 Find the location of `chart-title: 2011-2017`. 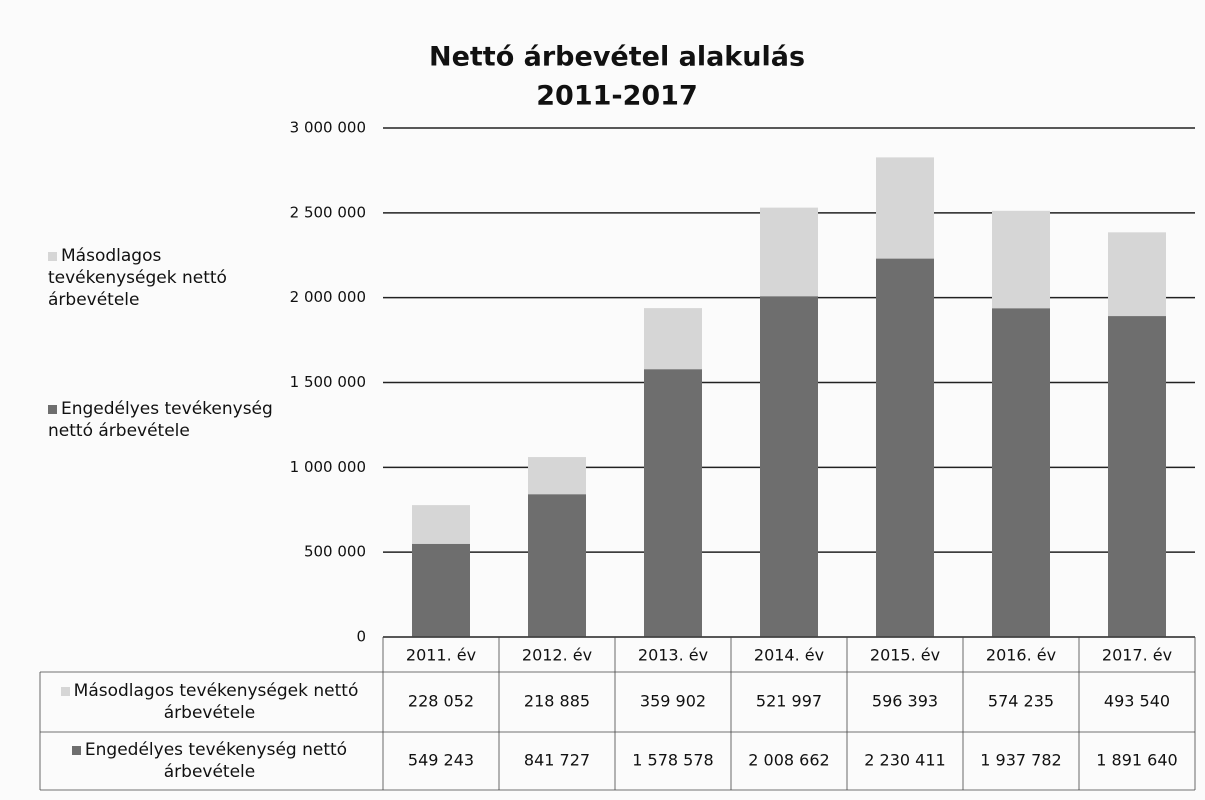

chart-title: 2011-2017 is located at coordinates (617, 96).